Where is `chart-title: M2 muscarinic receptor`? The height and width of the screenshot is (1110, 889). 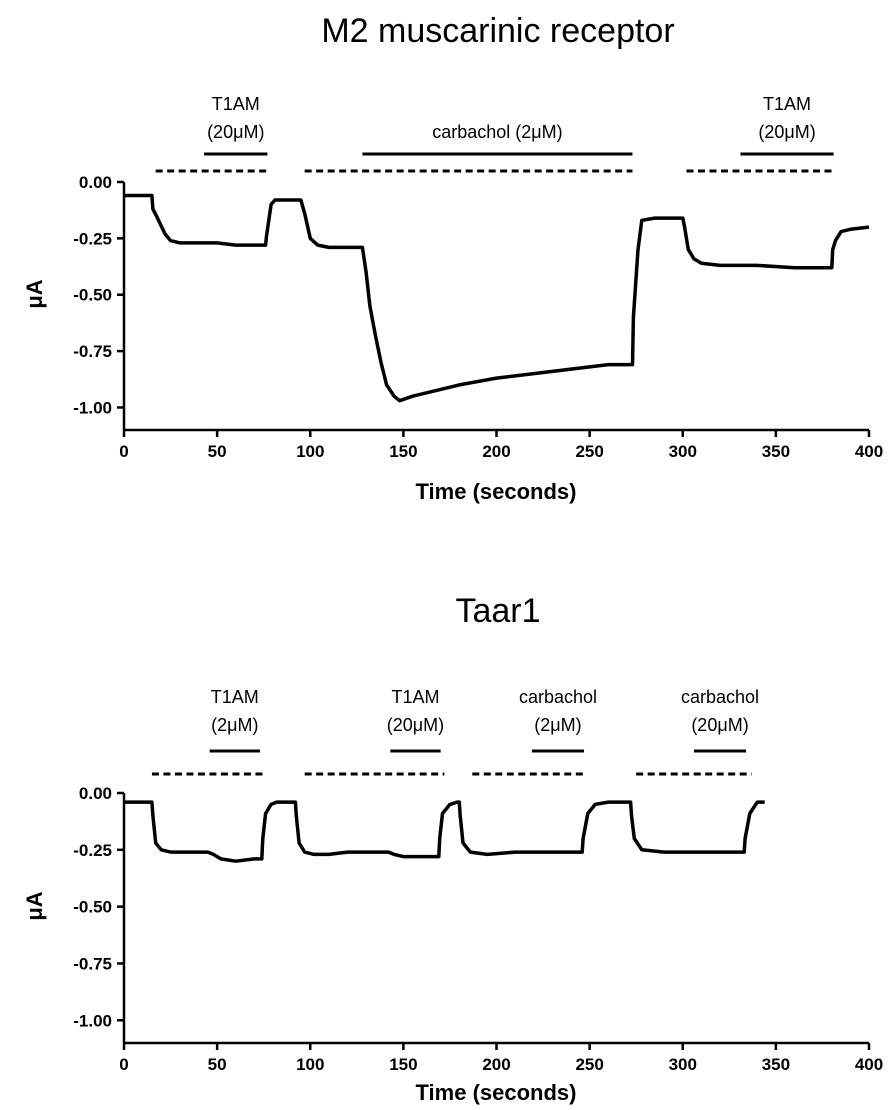 chart-title: M2 muscarinic receptor is located at coordinates (497, 31).